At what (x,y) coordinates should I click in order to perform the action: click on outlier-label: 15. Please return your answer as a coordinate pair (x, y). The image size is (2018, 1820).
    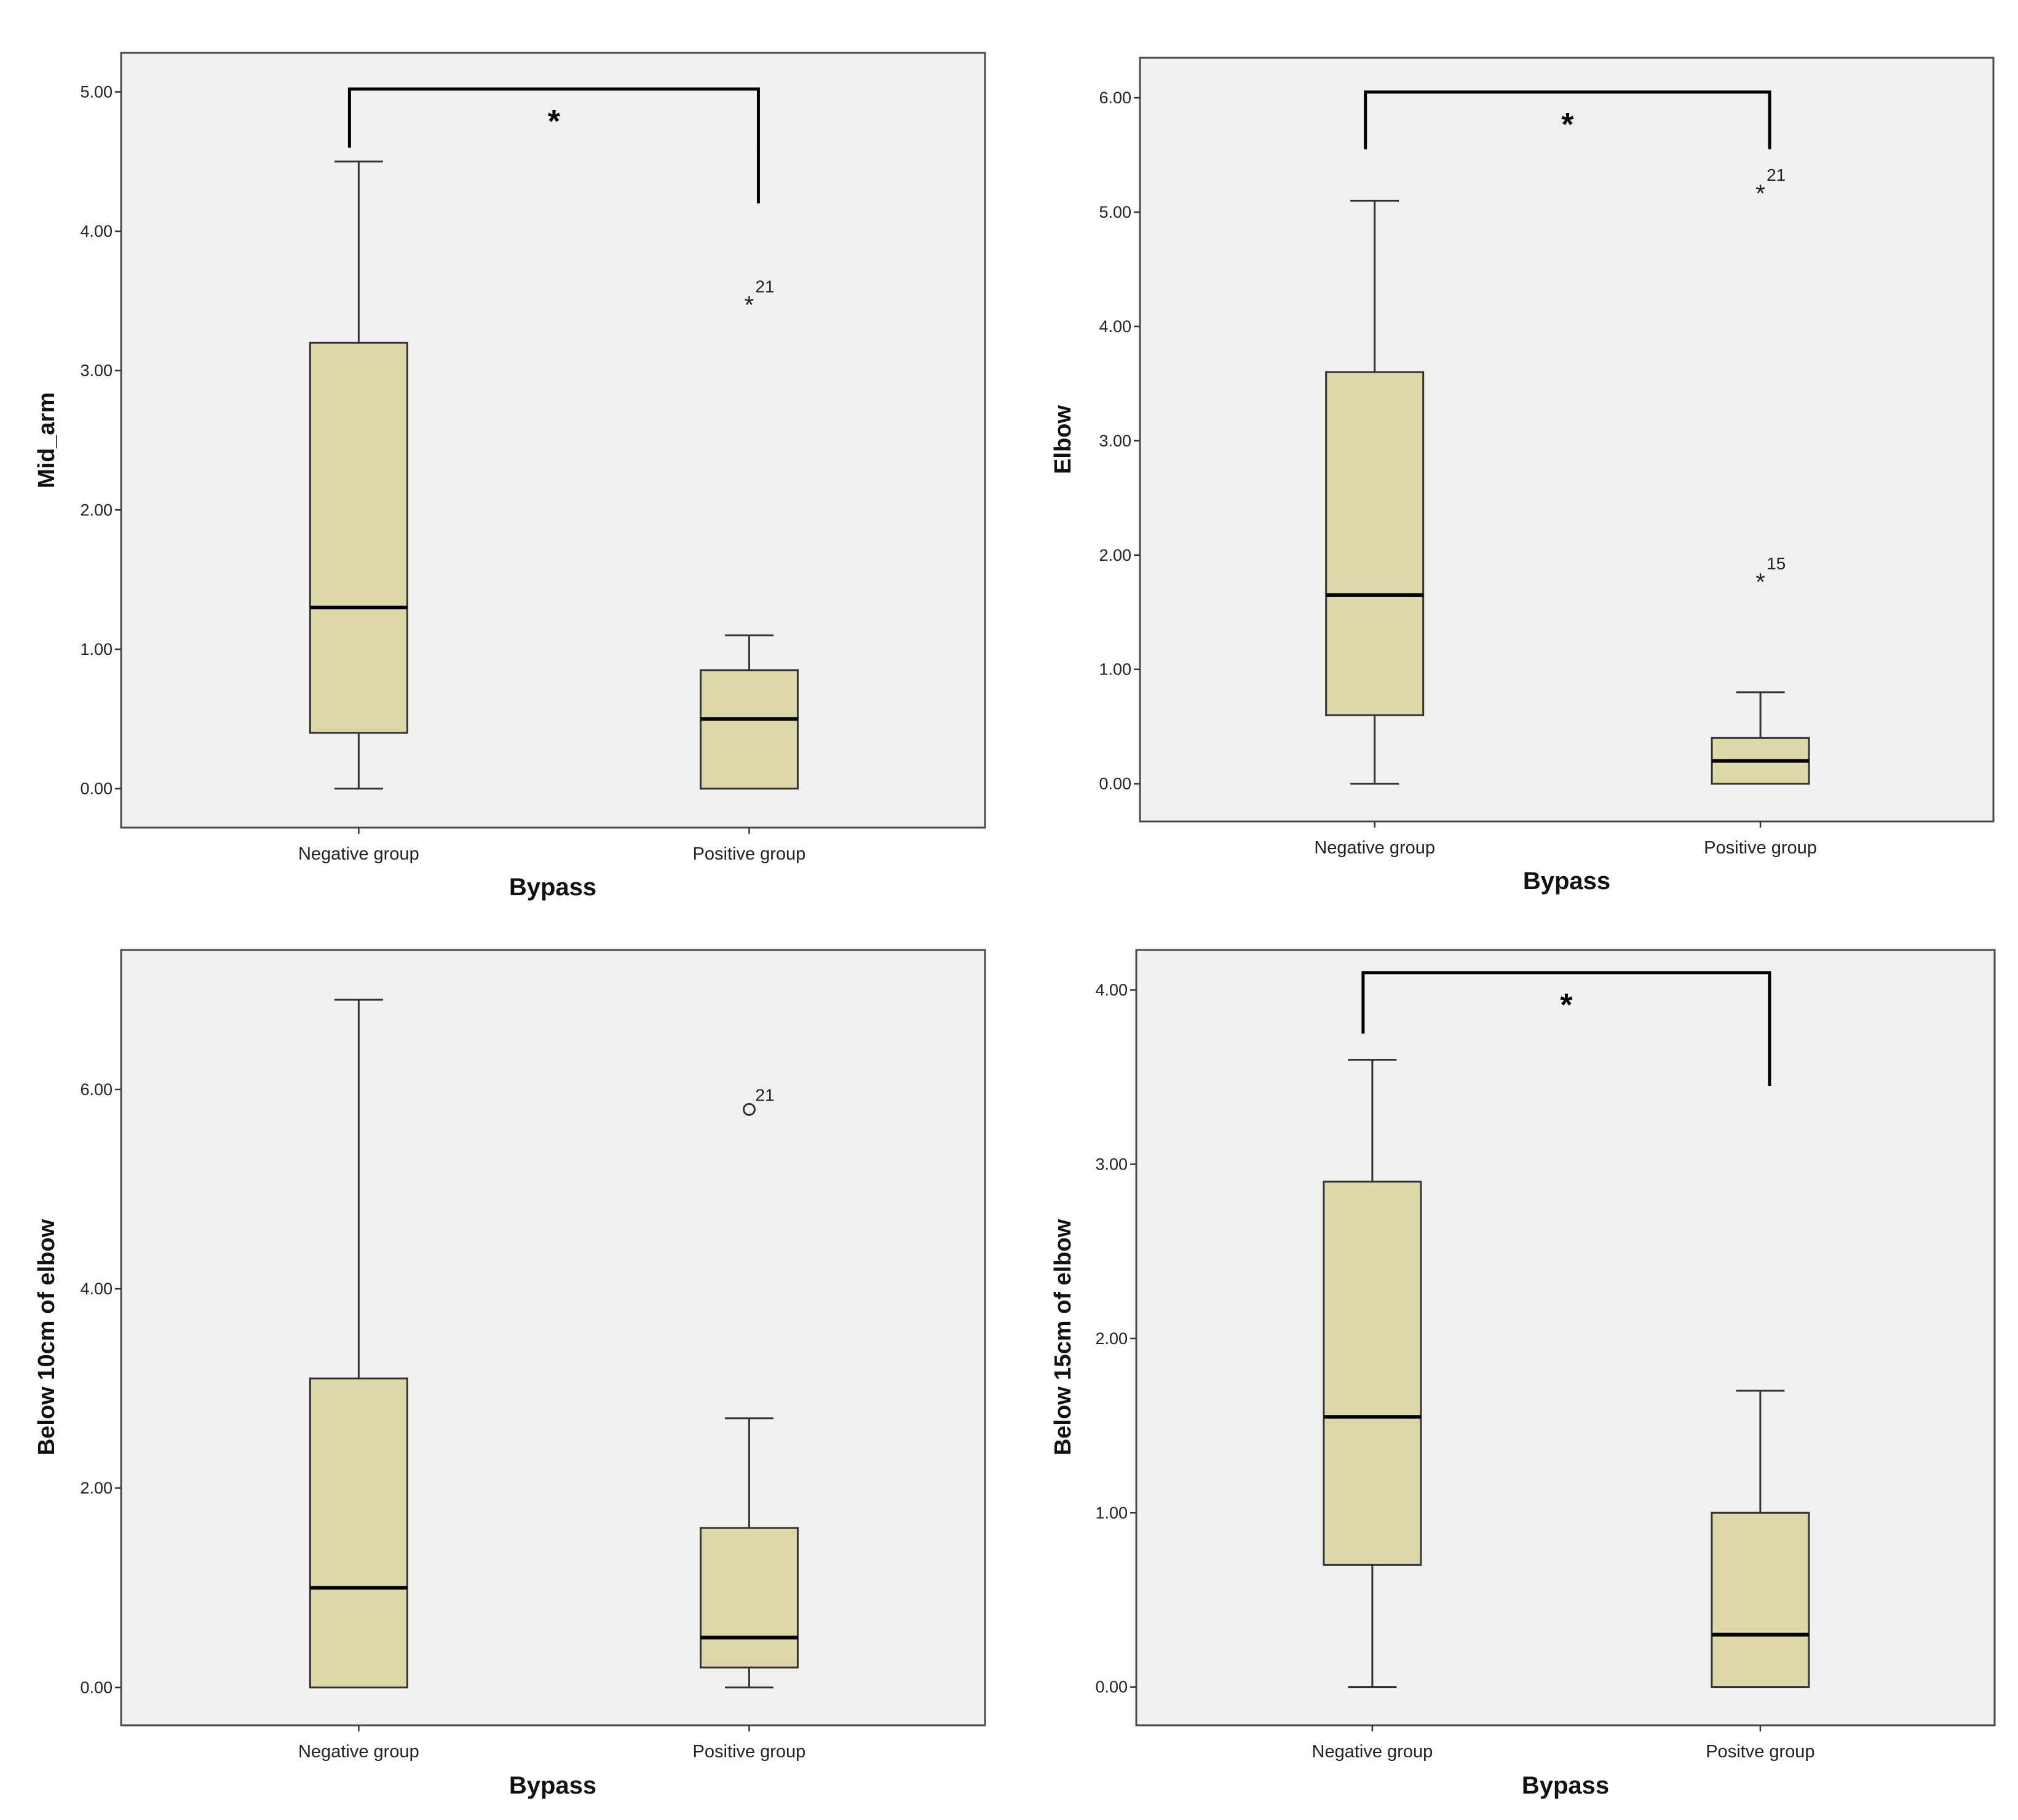
    Looking at the image, I should click on (1777, 563).